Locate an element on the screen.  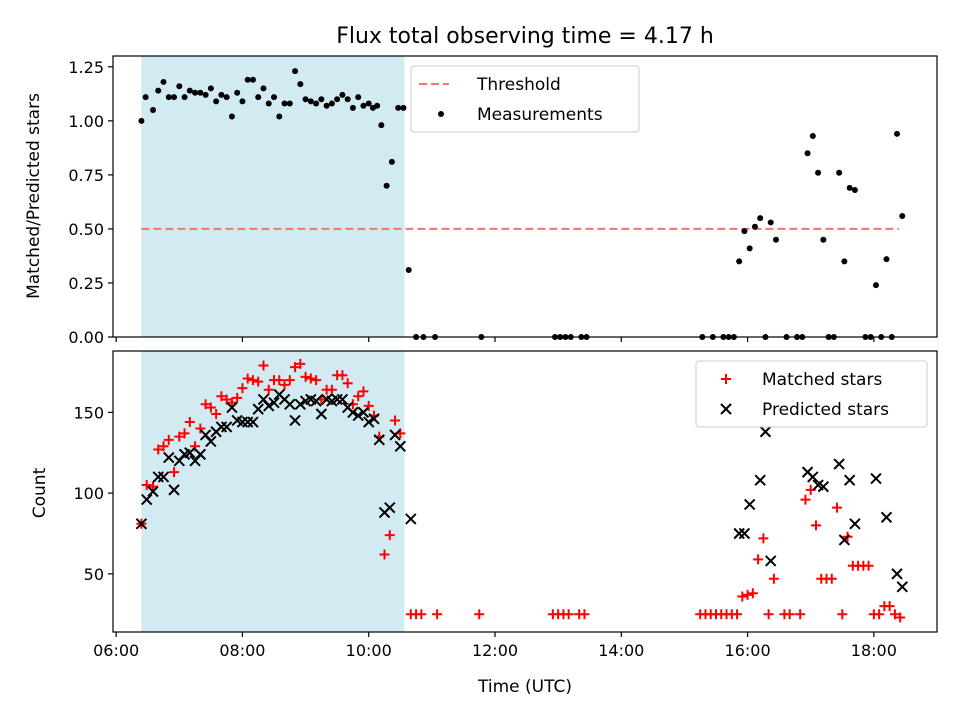
x-axis-label: Time (UTC) is located at coordinates (524, 687).